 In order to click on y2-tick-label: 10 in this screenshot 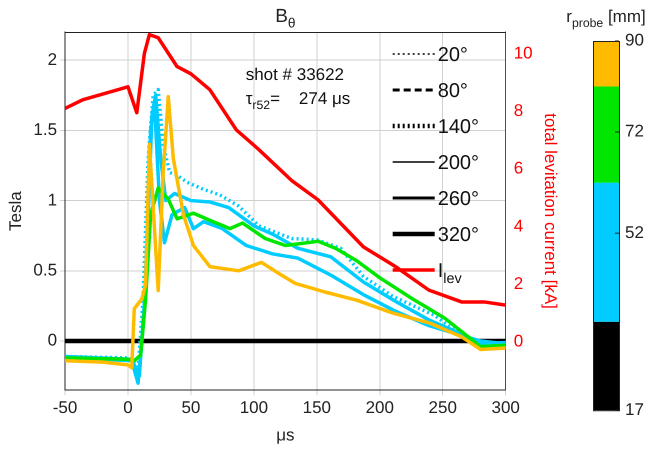, I will do `click(523, 52)`.